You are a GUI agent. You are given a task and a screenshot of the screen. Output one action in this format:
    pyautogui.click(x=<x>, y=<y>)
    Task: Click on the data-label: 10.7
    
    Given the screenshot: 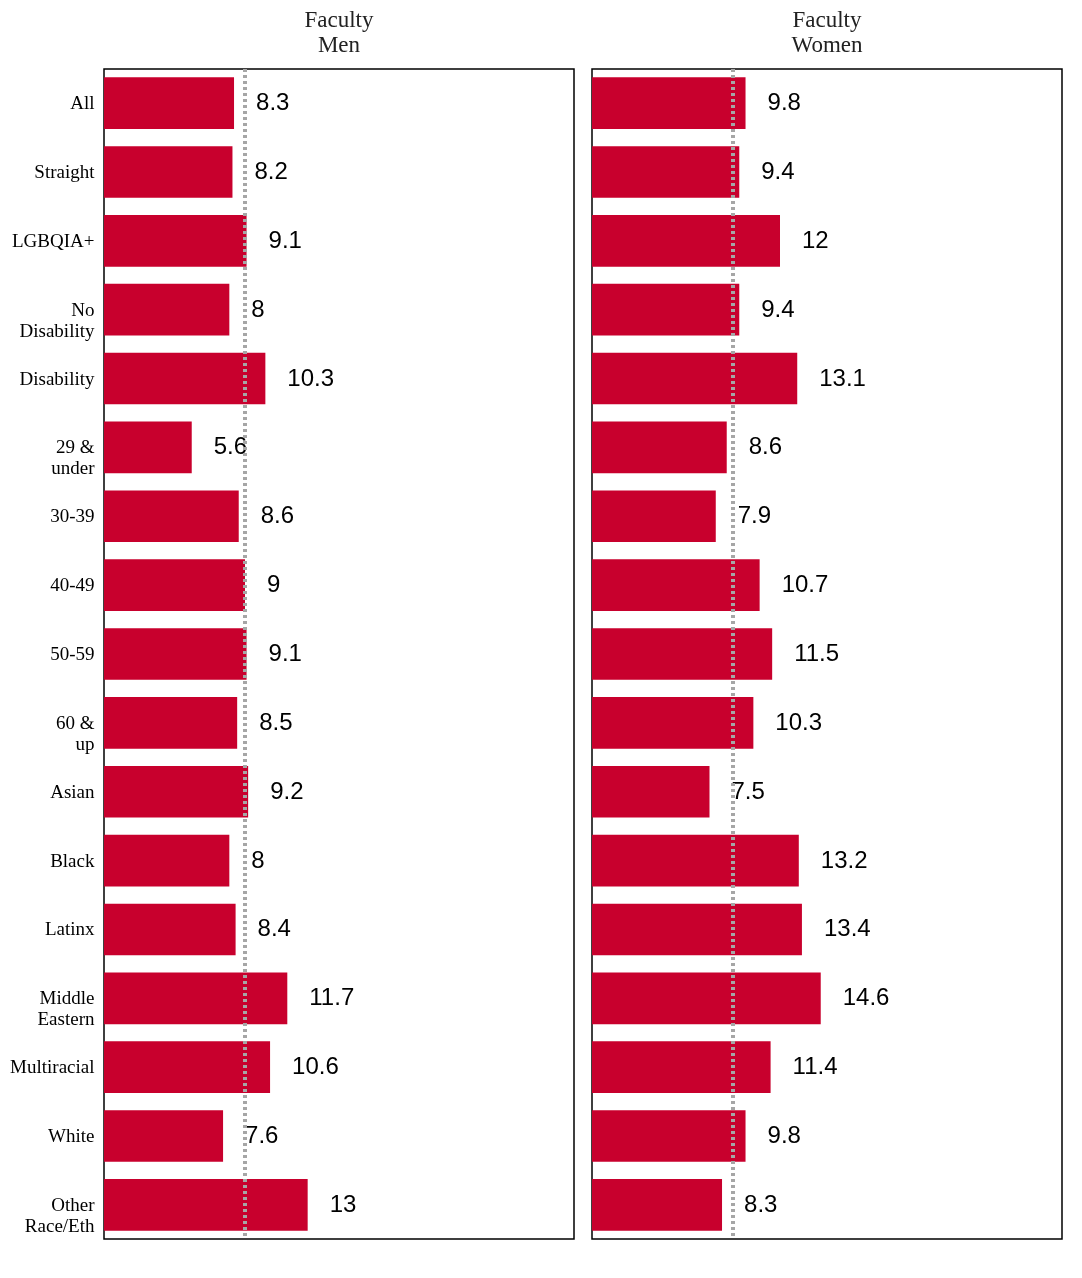 What is the action you would take?
    pyautogui.click(x=805, y=584)
    